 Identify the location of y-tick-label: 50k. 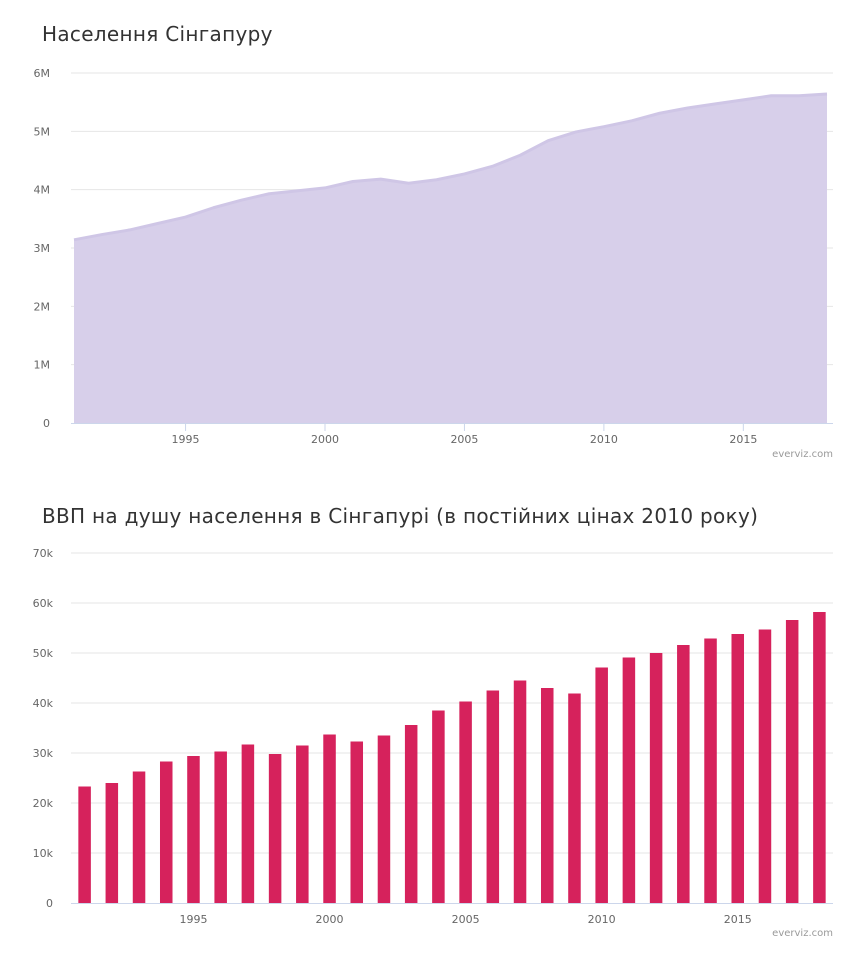
(43, 653).